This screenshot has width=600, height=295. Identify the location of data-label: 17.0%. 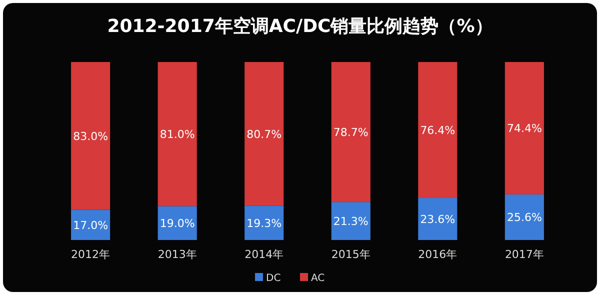
(90, 225).